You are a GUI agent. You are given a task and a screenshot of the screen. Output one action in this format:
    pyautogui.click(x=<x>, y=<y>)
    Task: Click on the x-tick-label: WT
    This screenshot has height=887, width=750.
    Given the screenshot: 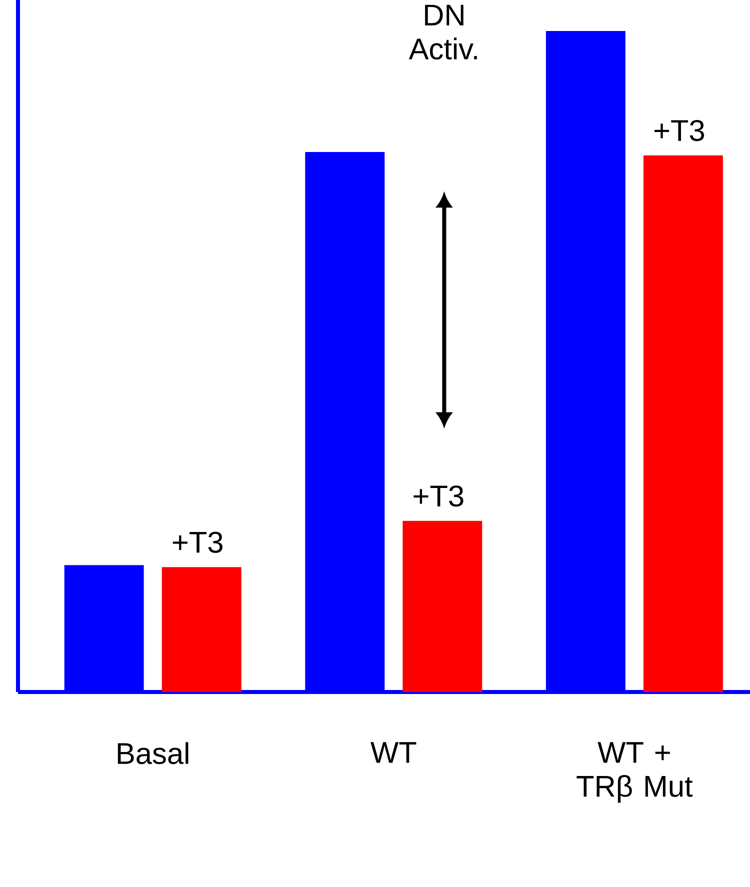 What is the action you would take?
    pyautogui.click(x=393, y=752)
    